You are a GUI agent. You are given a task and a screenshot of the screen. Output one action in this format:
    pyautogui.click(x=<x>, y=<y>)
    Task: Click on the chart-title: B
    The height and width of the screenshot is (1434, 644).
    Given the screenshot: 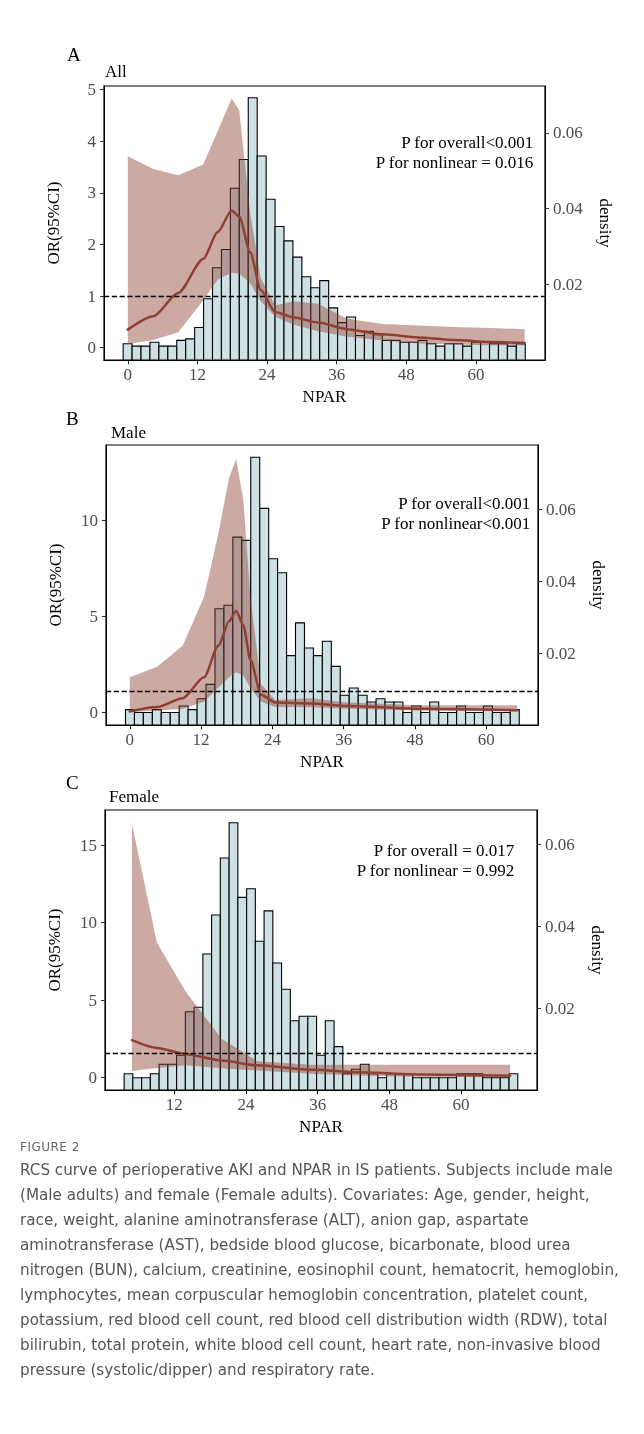 What is the action you would take?
    pyautogui.click(x=72, y=418)
    